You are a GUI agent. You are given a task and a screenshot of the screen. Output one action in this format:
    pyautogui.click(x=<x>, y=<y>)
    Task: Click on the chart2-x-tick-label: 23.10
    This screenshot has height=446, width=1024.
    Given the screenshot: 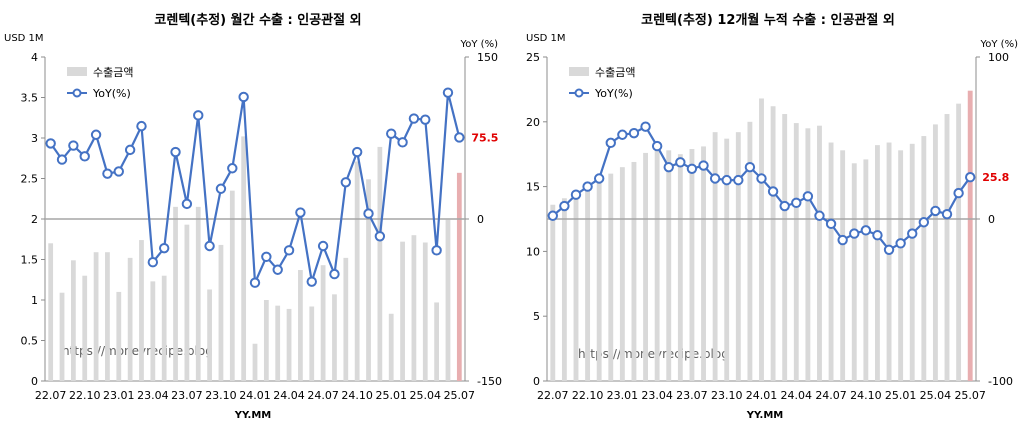 What is the action you would take?
    pyautogui.click(x=727, y=395)
    